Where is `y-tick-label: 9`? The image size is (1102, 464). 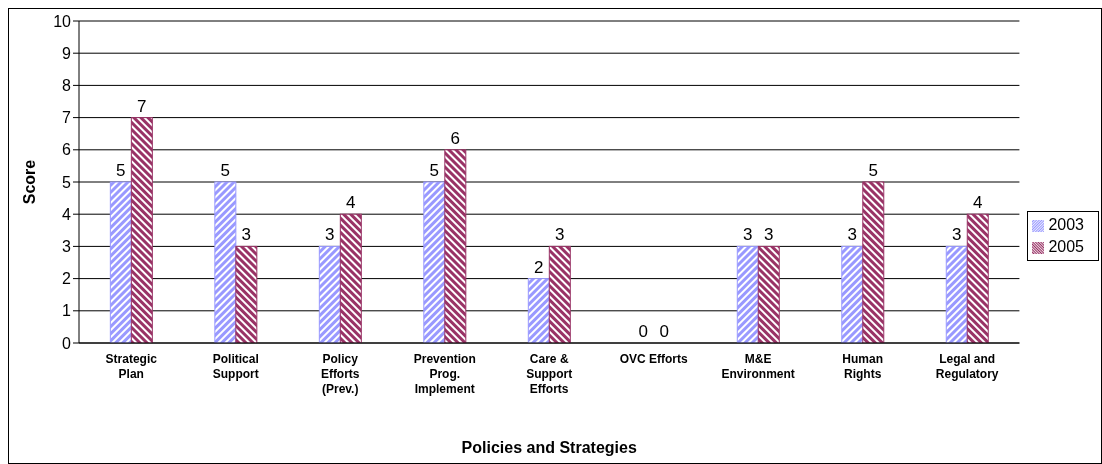 y-tick-label: 9 is located at coordinates (67, 53).